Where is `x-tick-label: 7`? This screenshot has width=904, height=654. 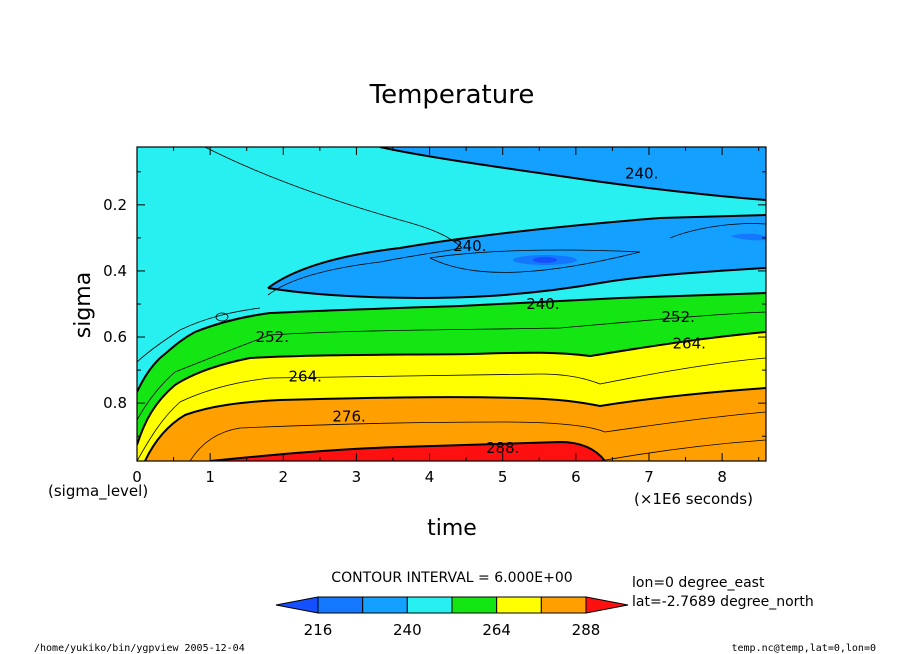 x-tick-label: 7 is located at coordinates (649, 477).